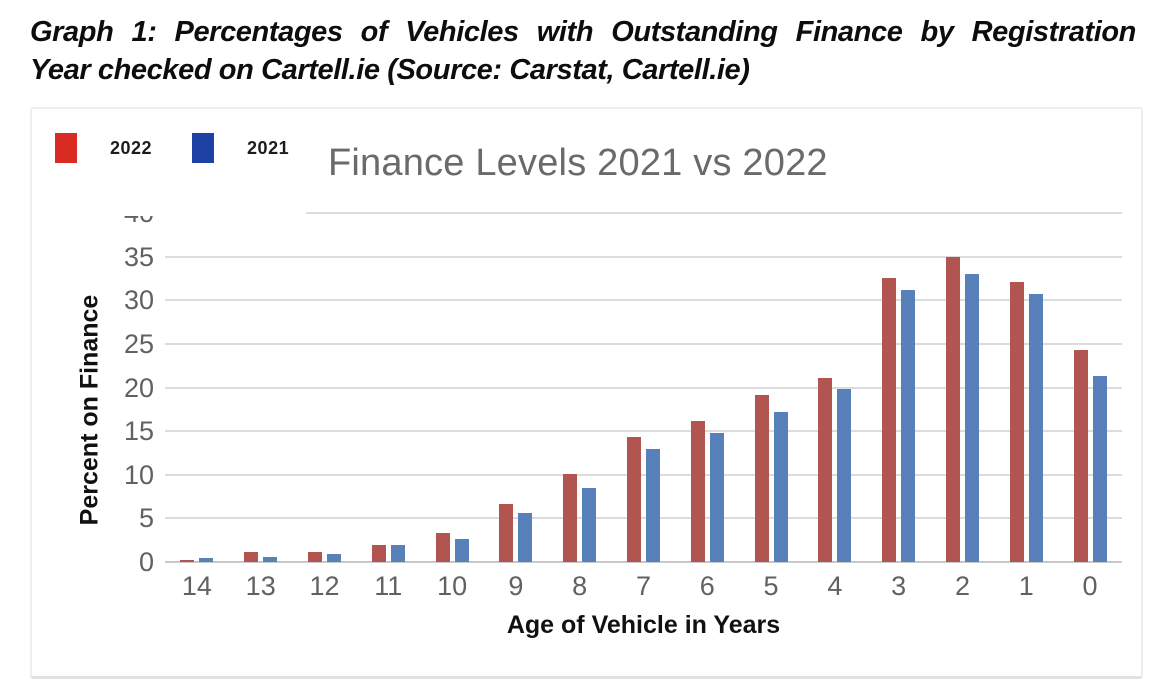  Describe the element at coordinates (138, 300) in the screenshot. I see `y-tick-30: 30` at that location.